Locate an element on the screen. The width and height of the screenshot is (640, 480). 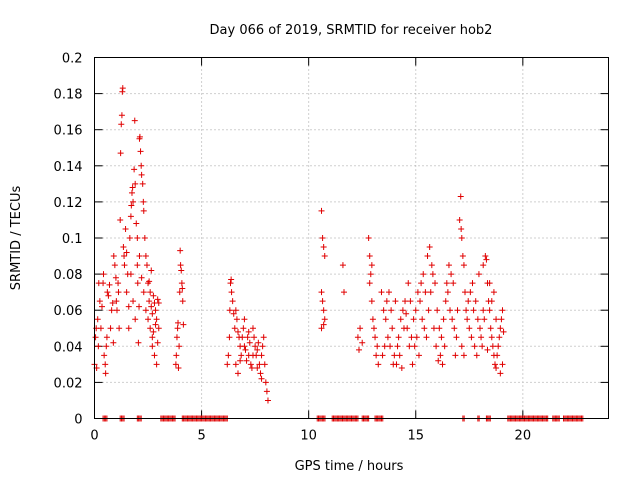
y-tick-label: 0.02 is located at coordinates (68, 383).